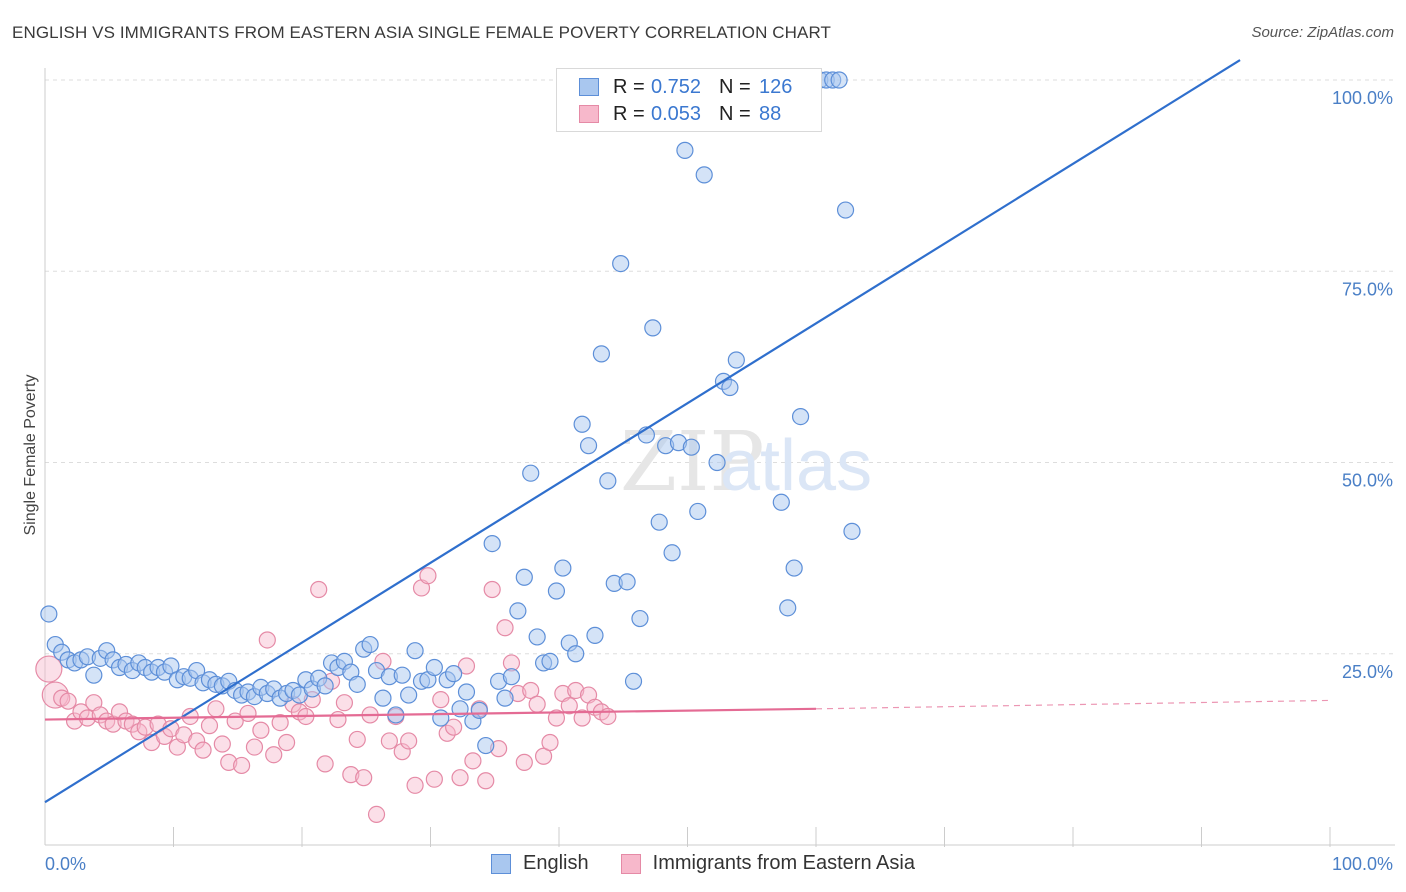 Image resolution: width=1406 pixels, height=892 pixels. I want to click on asia-points, so click(326, 695).